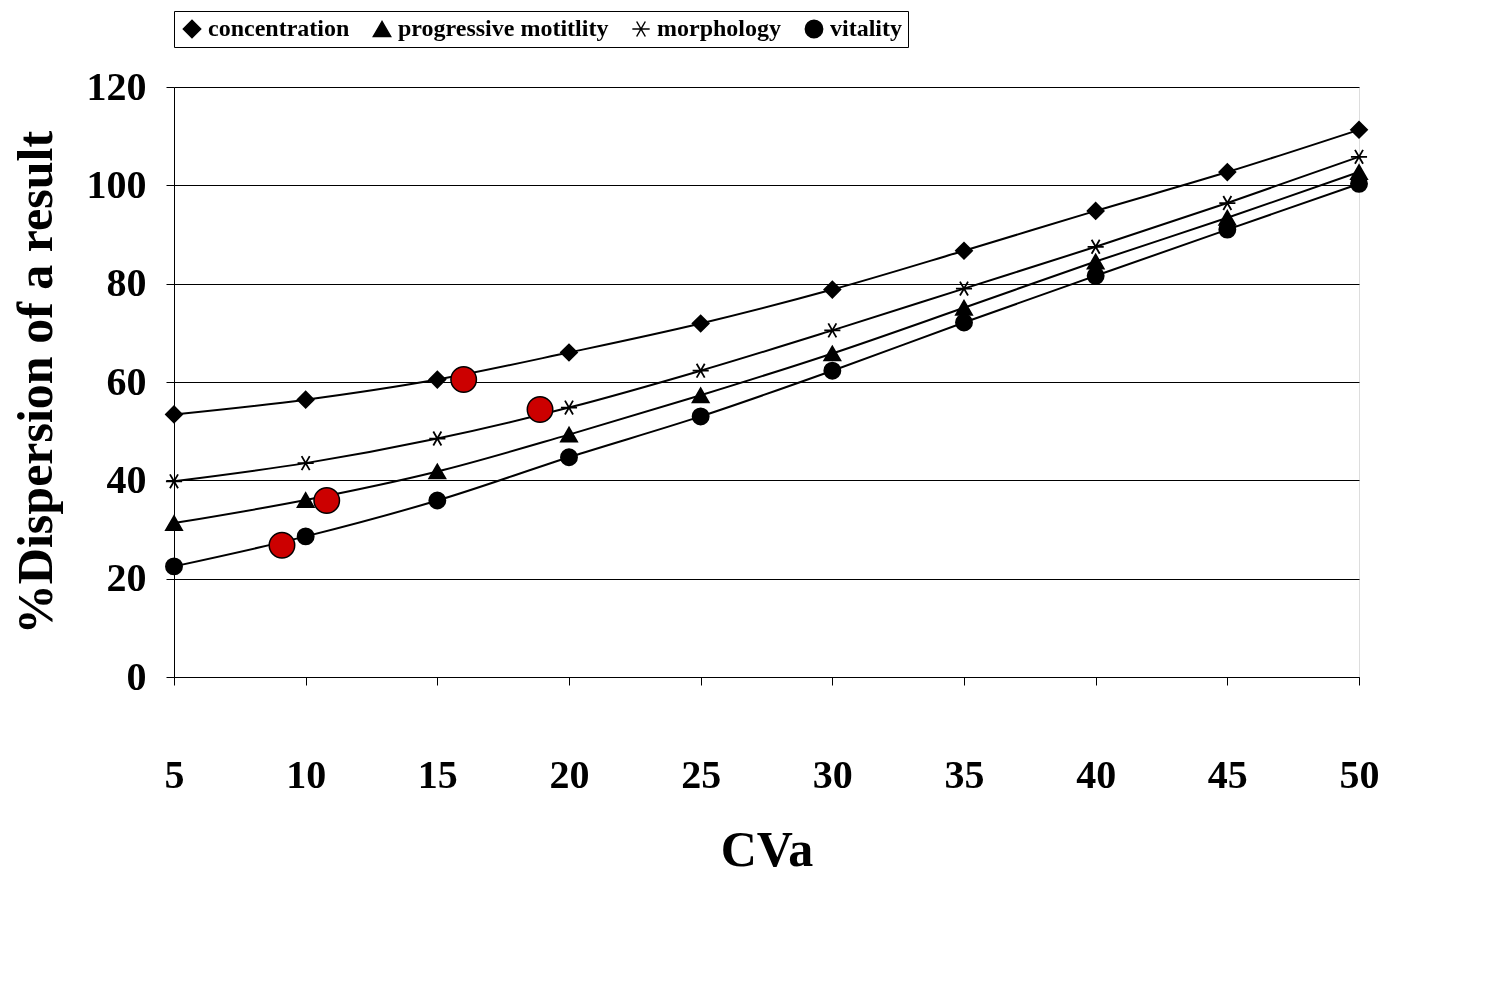 The image size is (1501, 982). What do you see at coordinates (279, 28) in the screenshot?
I see `legend-label: concentration` at bounding box center [279, 28].